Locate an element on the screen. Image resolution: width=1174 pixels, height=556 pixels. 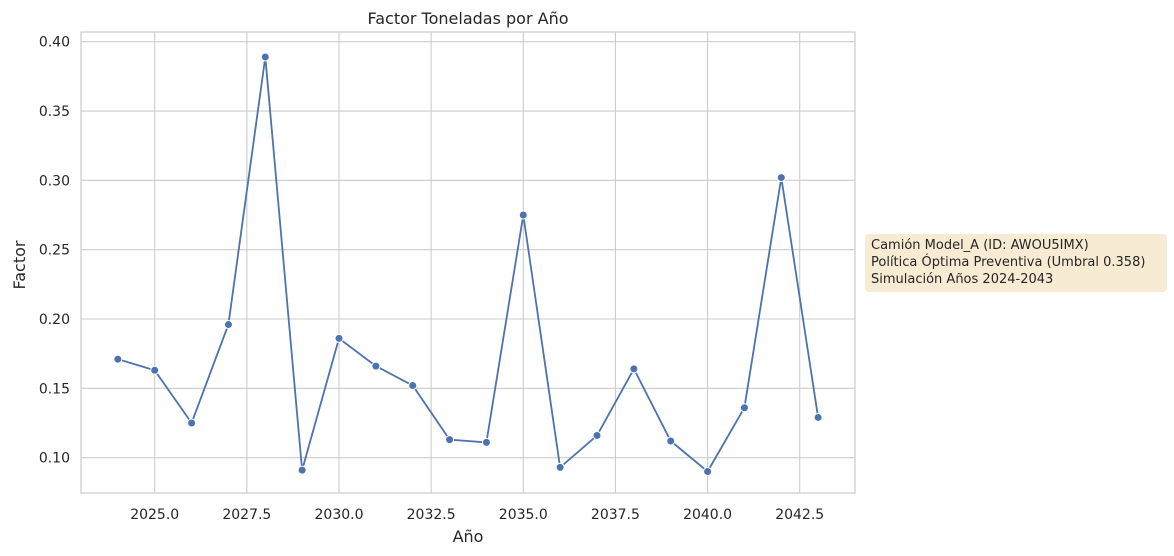
y-tick-label: 0.10 is located at coordinates (54, 459).